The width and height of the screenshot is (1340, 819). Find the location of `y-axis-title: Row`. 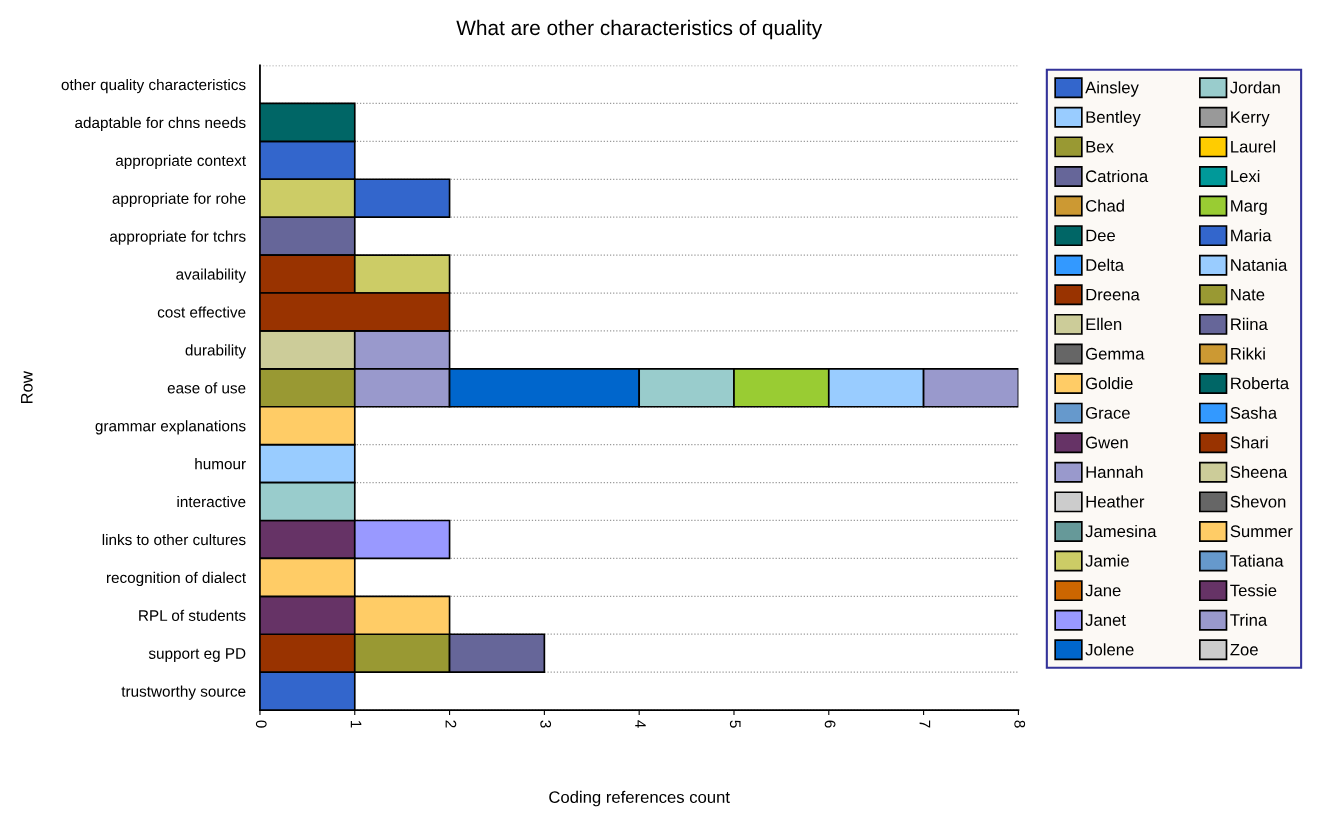

y-axis-title: Row is located at coordinates (27, 387).